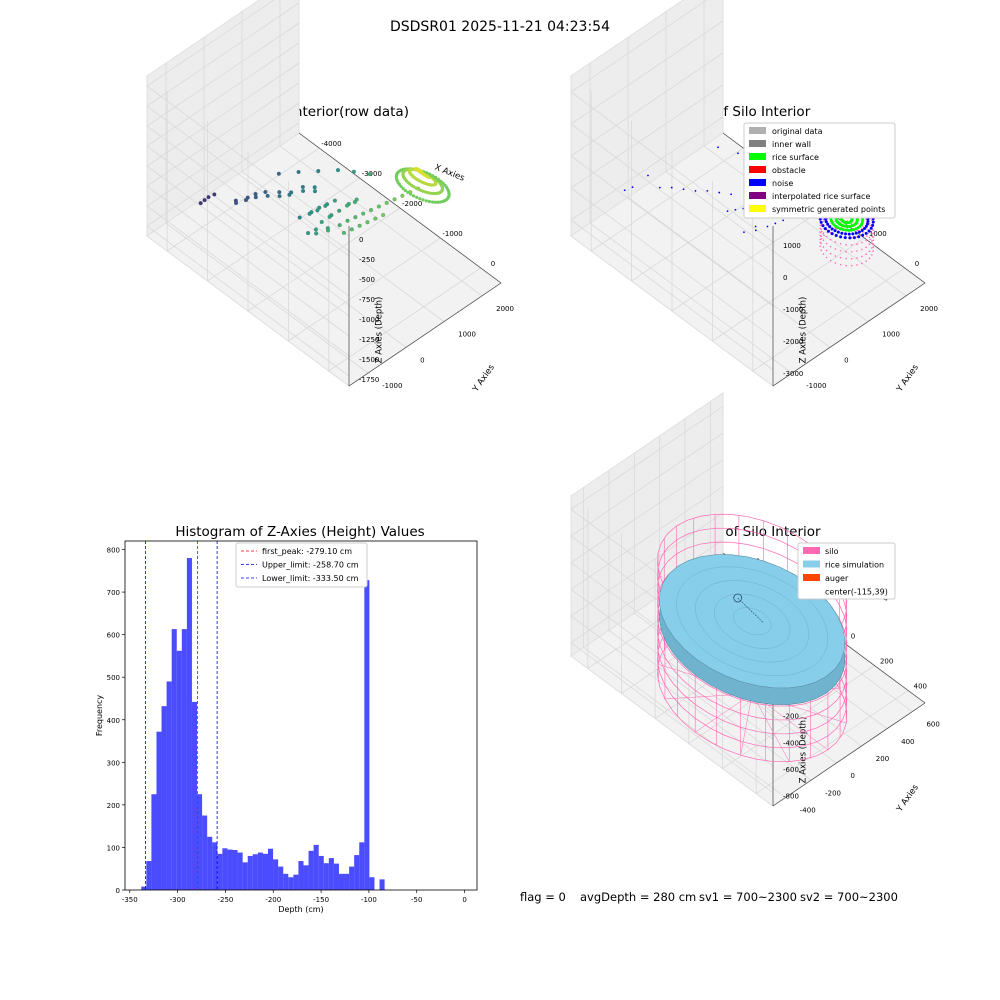 This screenshot has width=1000, height=1000. What do you see at coordinates (808, 810) in the screenshot?
I see `sim-y-tick-label: -400` at bounding box center [808, 810].